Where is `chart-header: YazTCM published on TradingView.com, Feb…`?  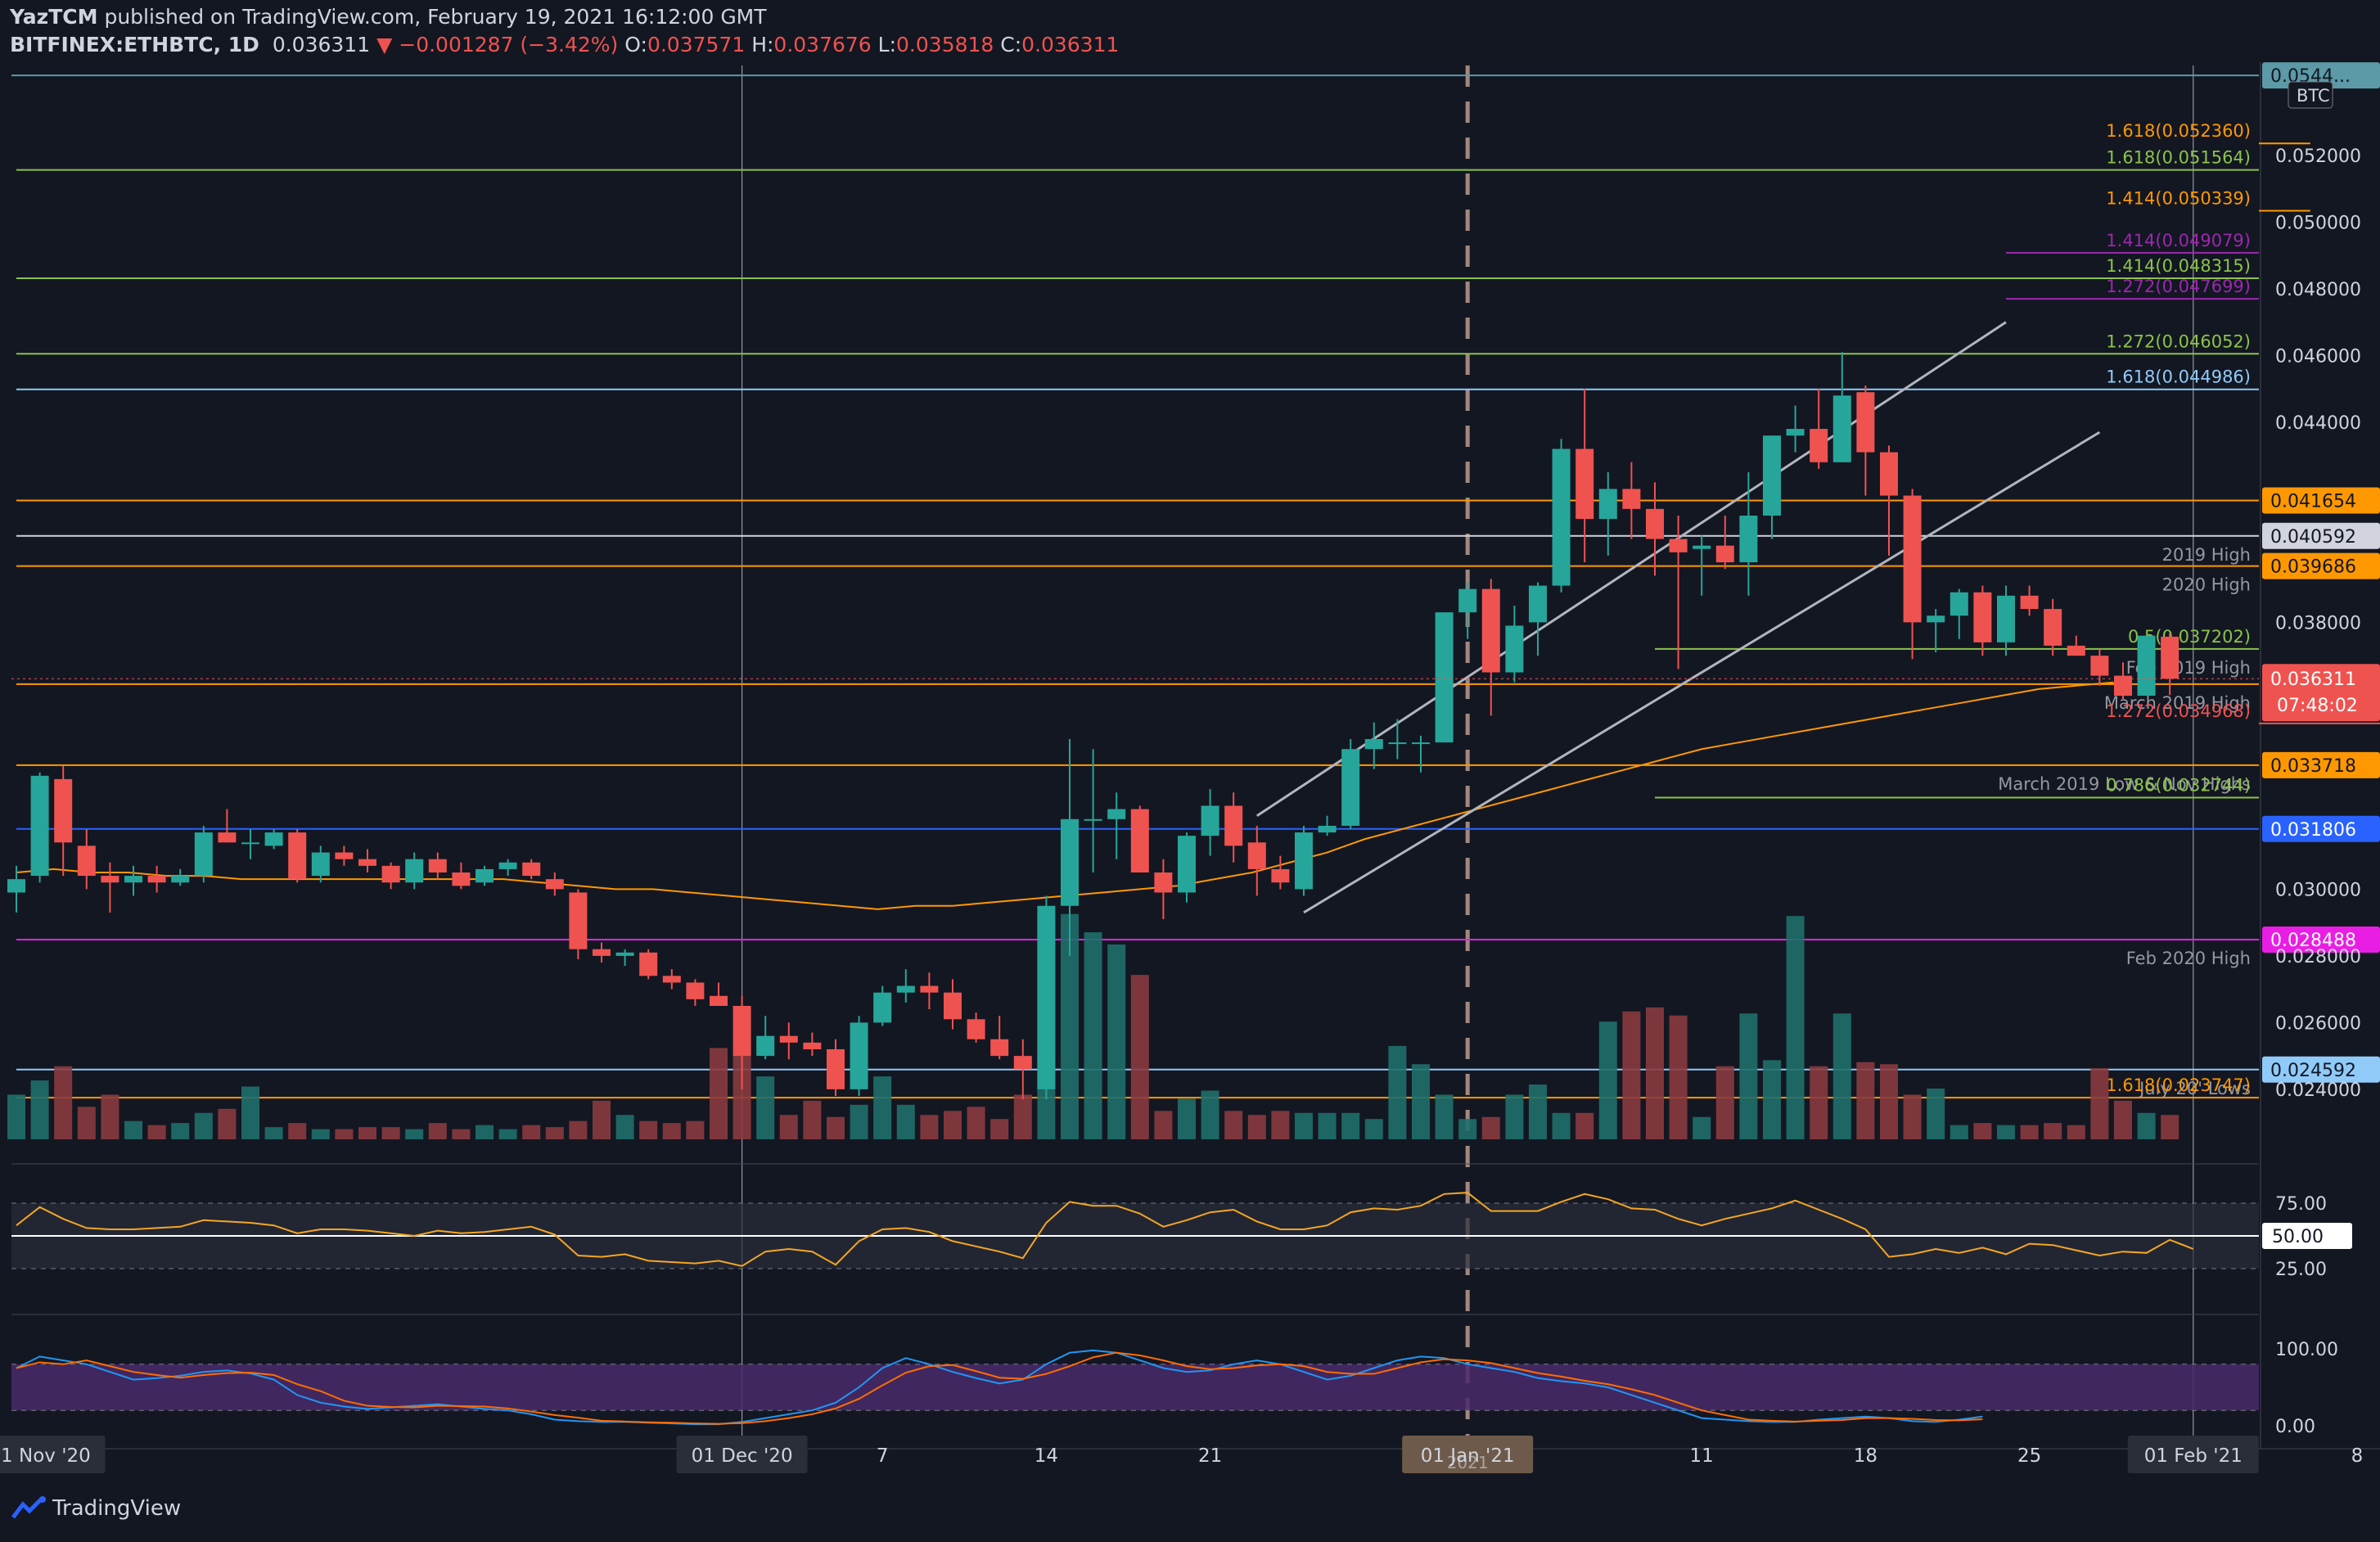
chart-header: YazTCM published on TradingView.com, Feb… is located at coordinates (1190, 31).